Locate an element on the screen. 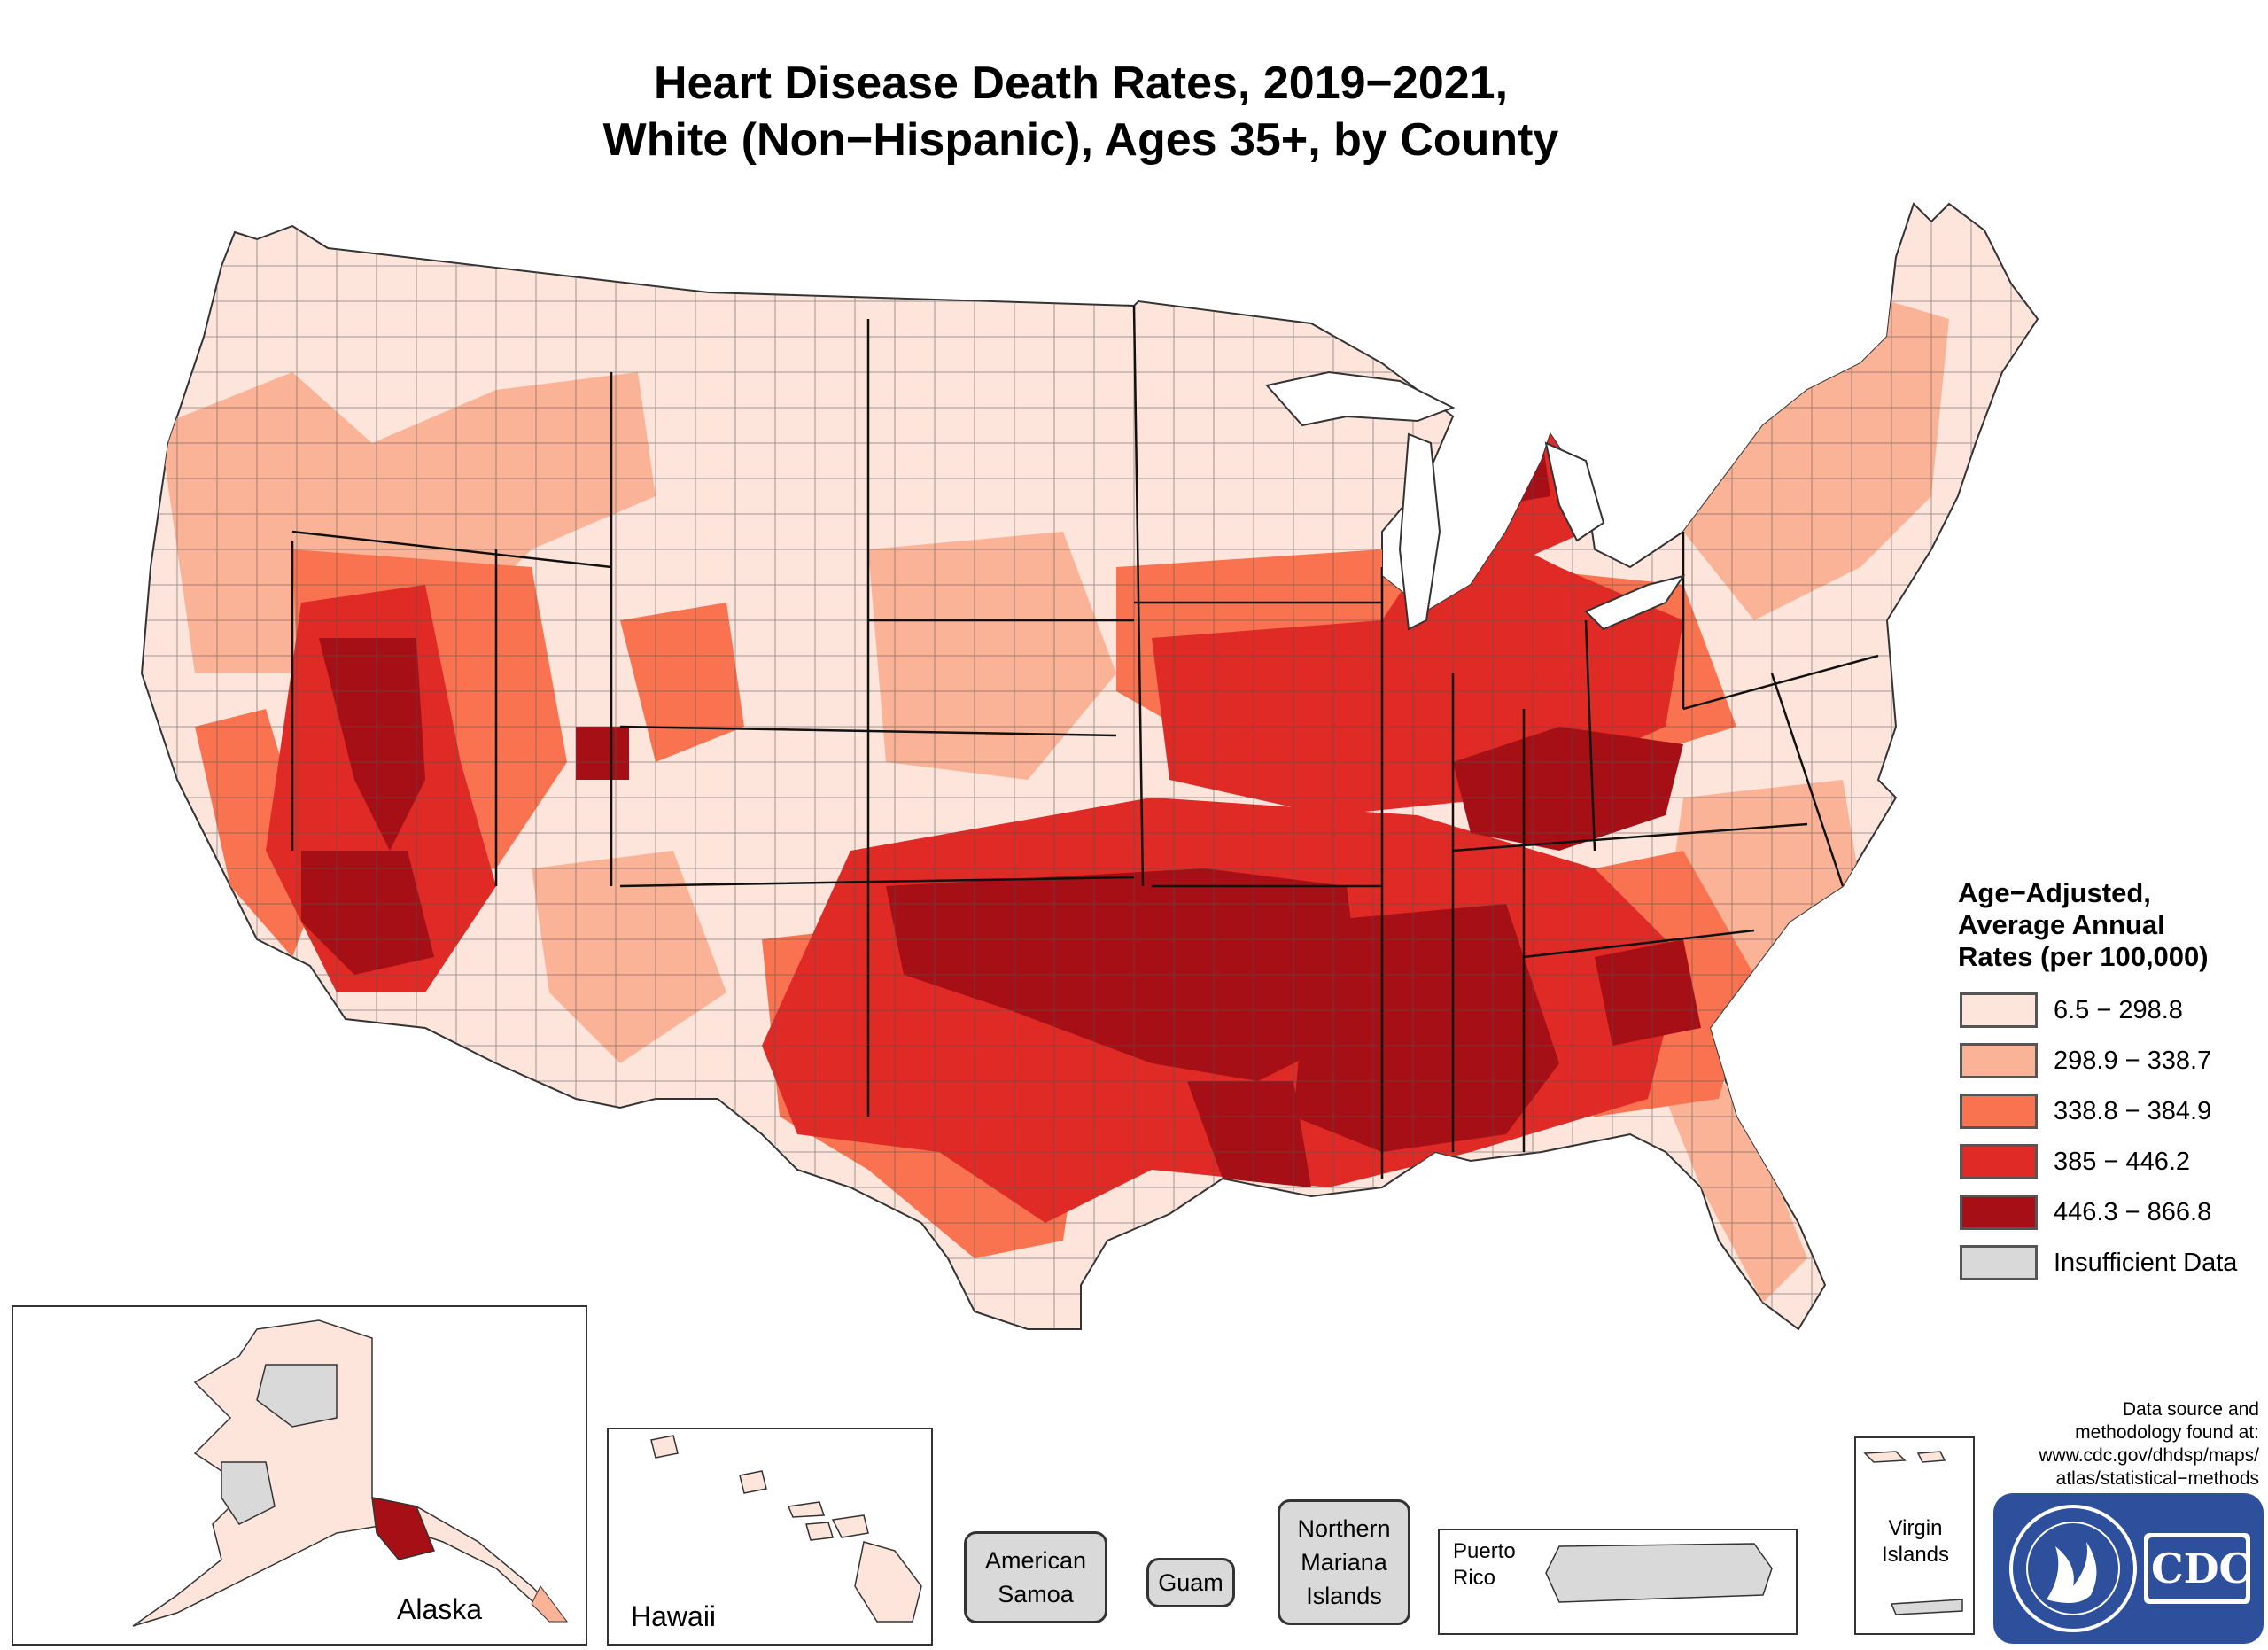  legend-item: 385 − 446.2 is located at coordinates (2108, 1169).